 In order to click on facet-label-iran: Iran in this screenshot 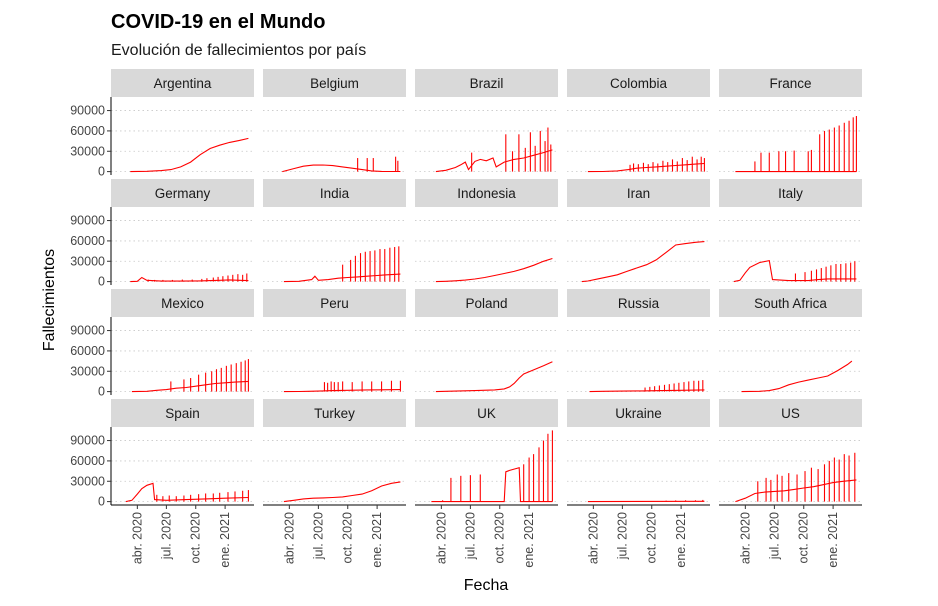, I will do `click(638, 193)`.